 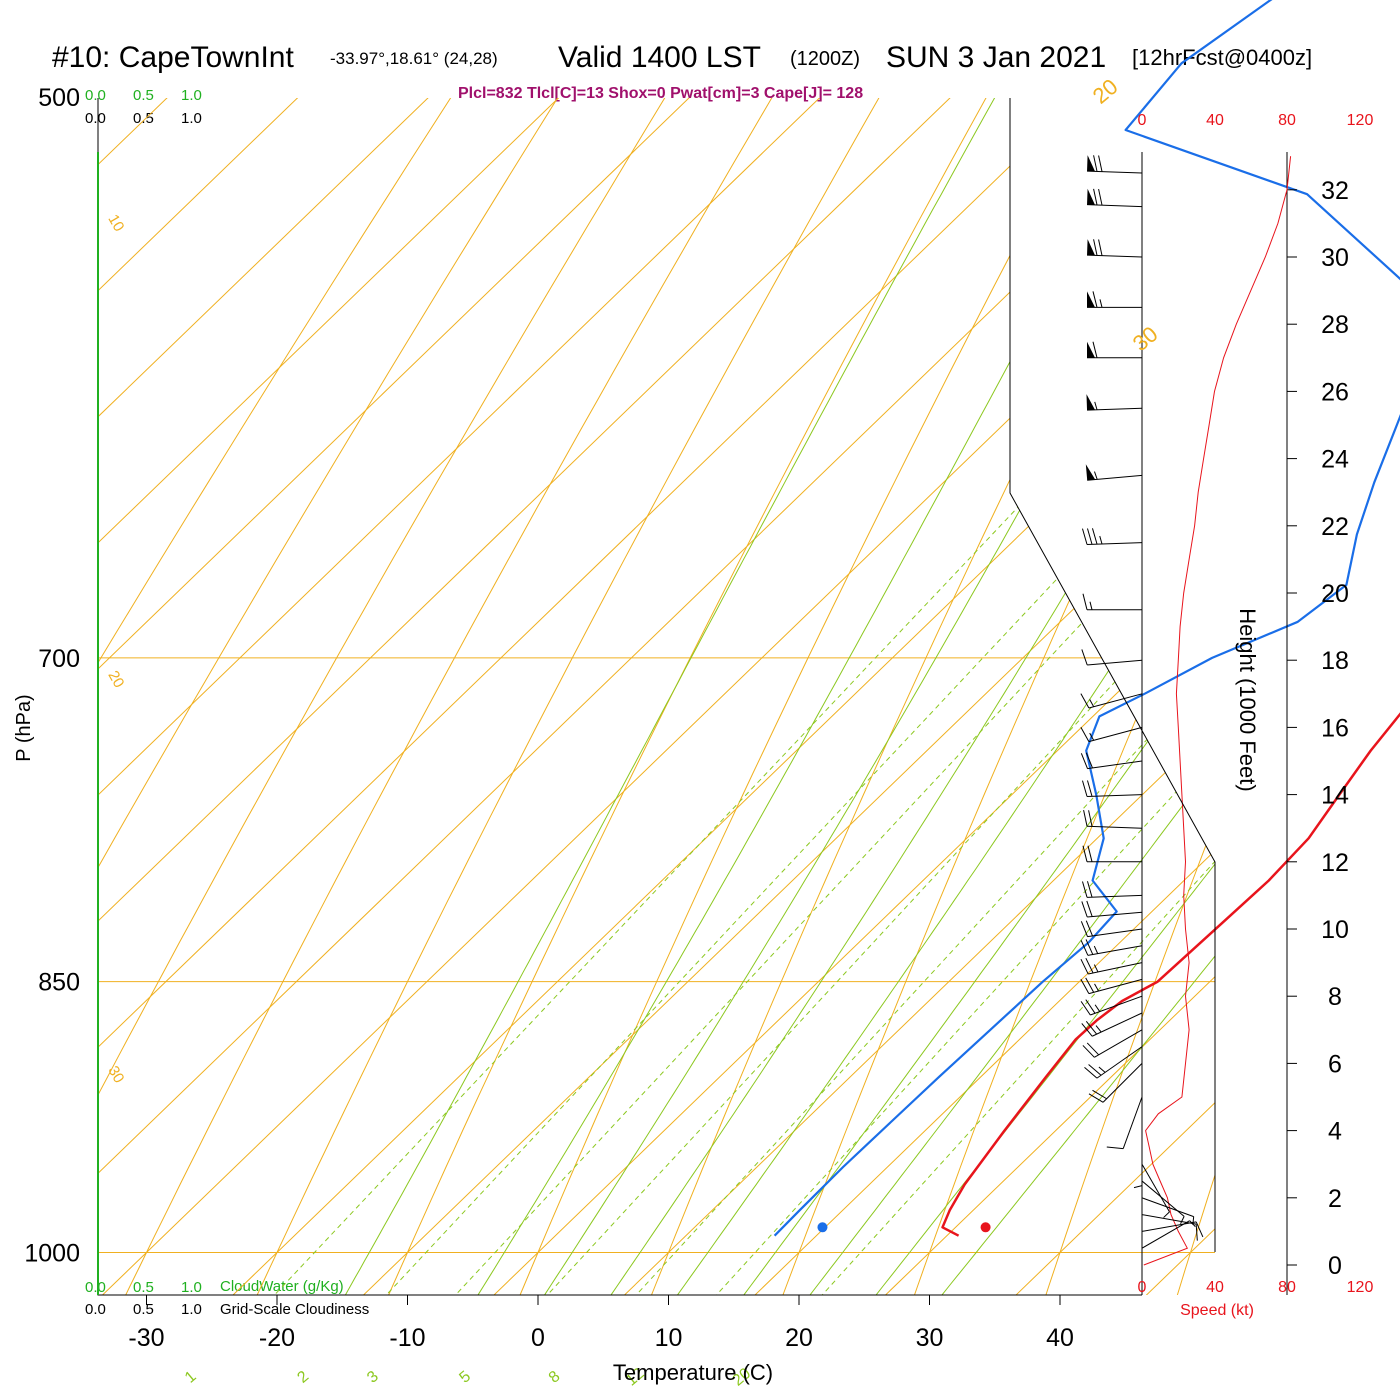 What do you see at coordinates (1120, 696) in the screenshot?
I see `isotherm-line` at bounding box center [1120, 696].